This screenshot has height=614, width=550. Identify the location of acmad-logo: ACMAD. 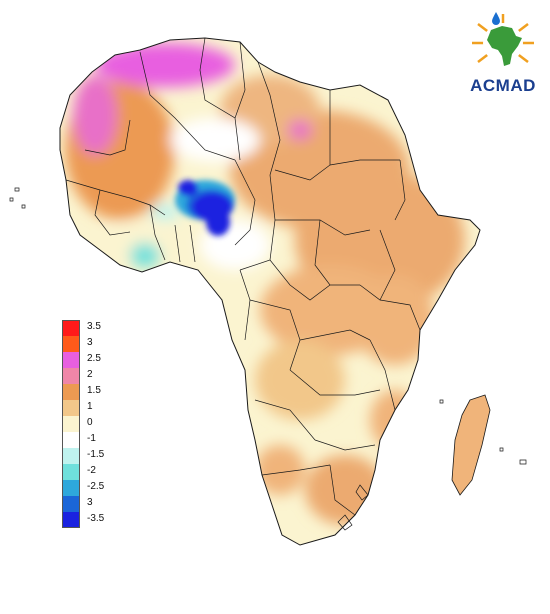
(503, 55).